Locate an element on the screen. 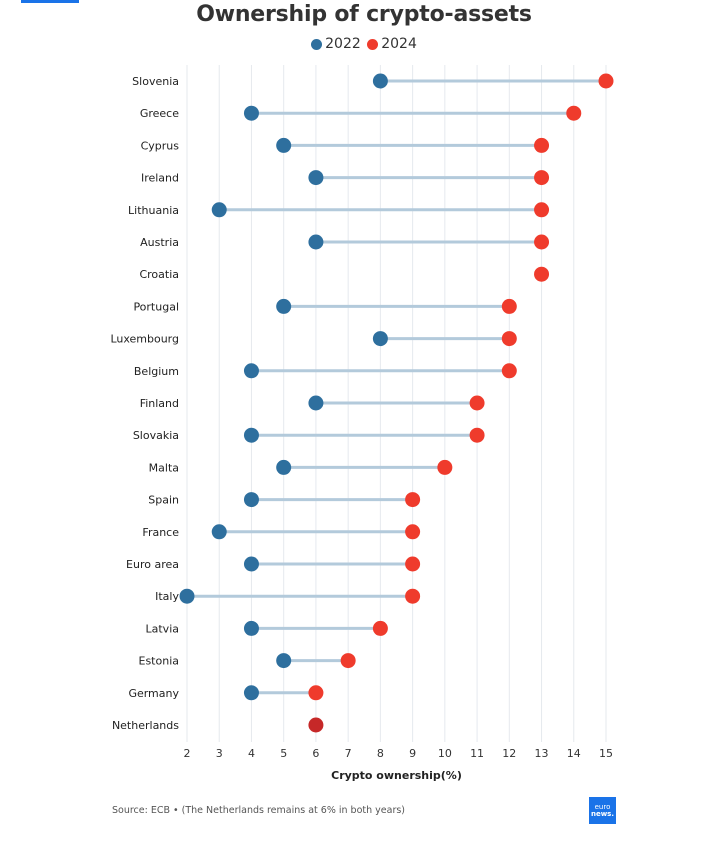 The height and width of the screenshot is (851, 728). legend: 2022 2024 is located at coordinates (364, 45).